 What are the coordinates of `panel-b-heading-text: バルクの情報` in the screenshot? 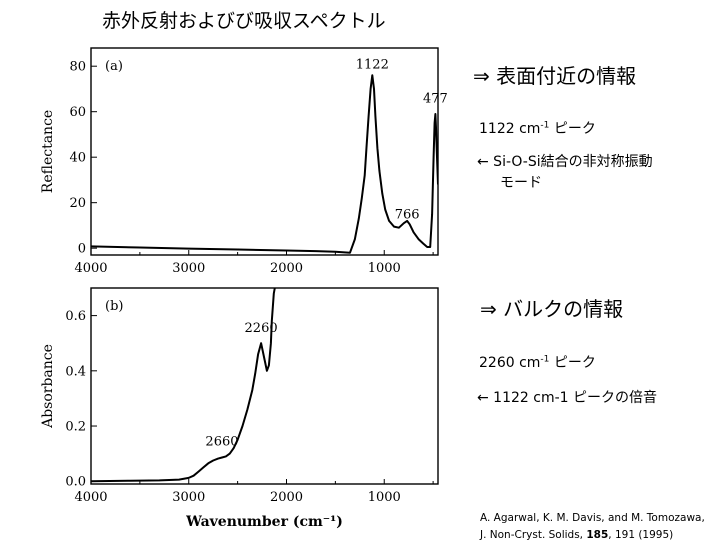 It's located at (563, 309).